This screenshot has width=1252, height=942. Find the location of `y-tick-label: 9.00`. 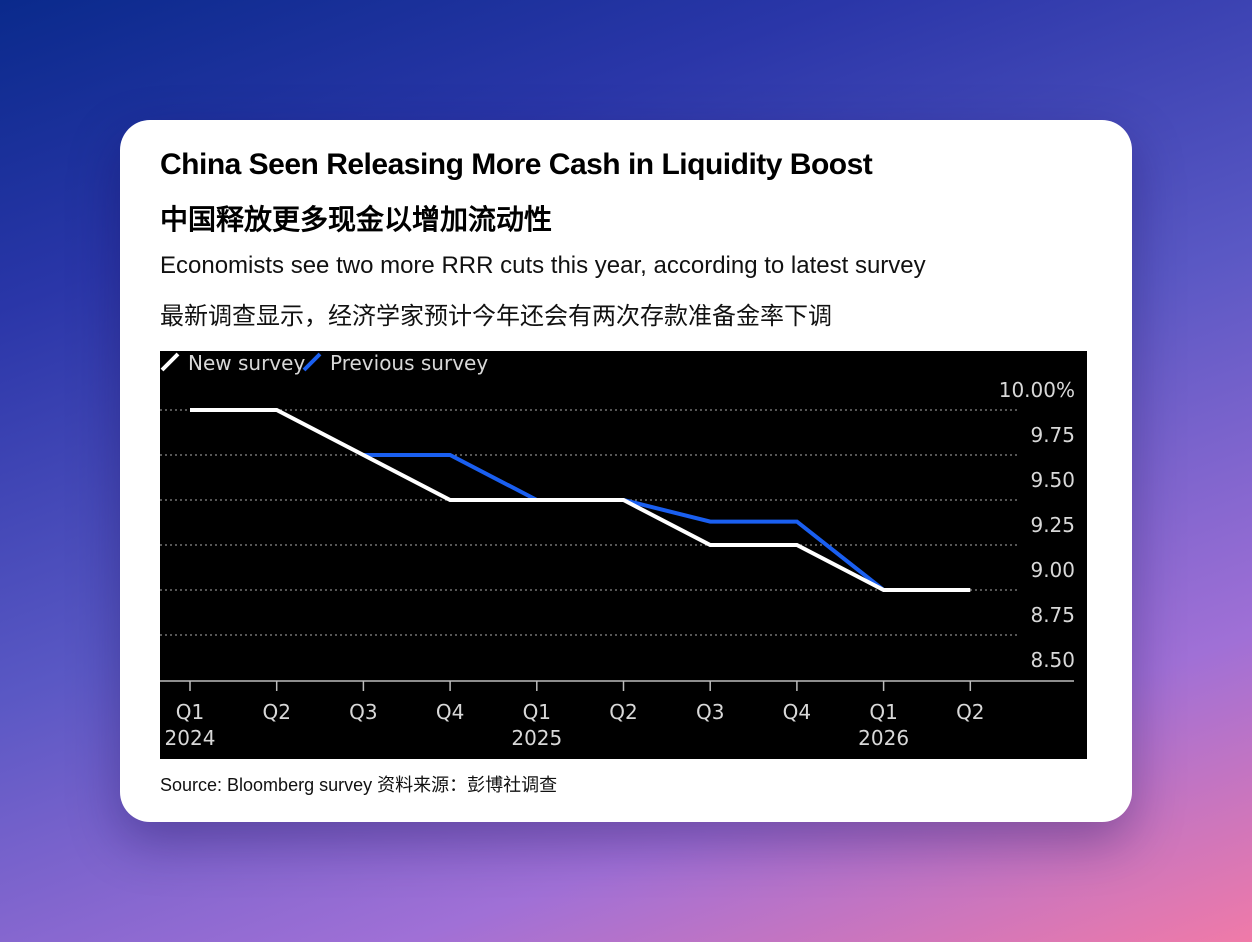

y-tick-label: 9.00 is located at coordinates (1052, 570).